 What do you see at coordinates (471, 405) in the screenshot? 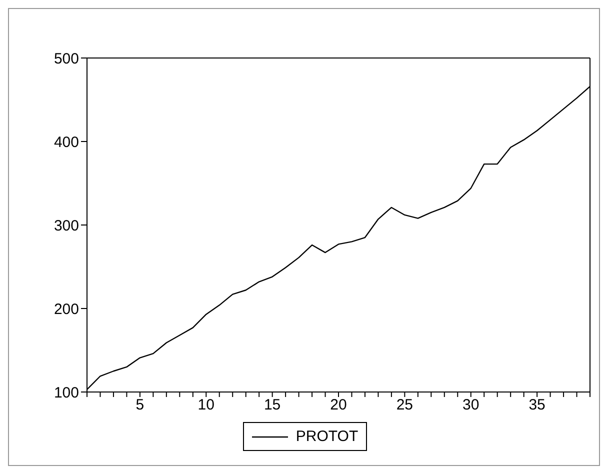
I see `x-tick-label: 30` at bounding box center [471, 405].